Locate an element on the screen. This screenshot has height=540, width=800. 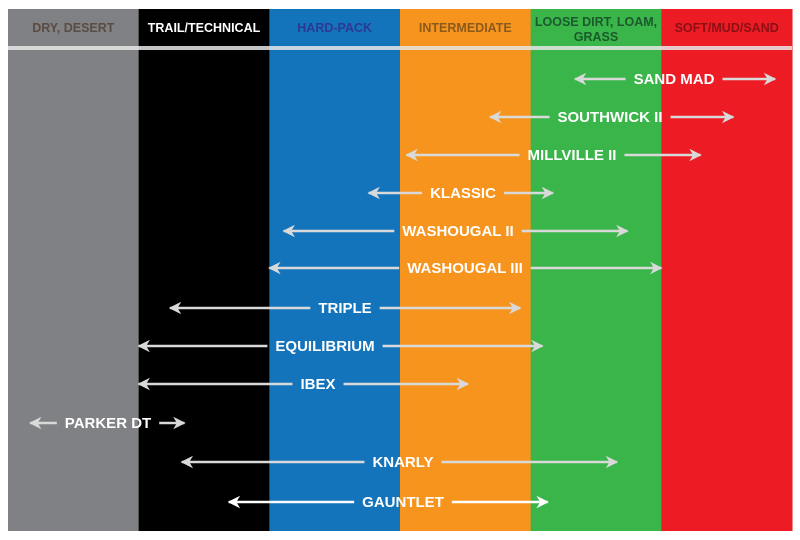
tire-label: SOUTHWICK II is located at coordinates (610, 117).